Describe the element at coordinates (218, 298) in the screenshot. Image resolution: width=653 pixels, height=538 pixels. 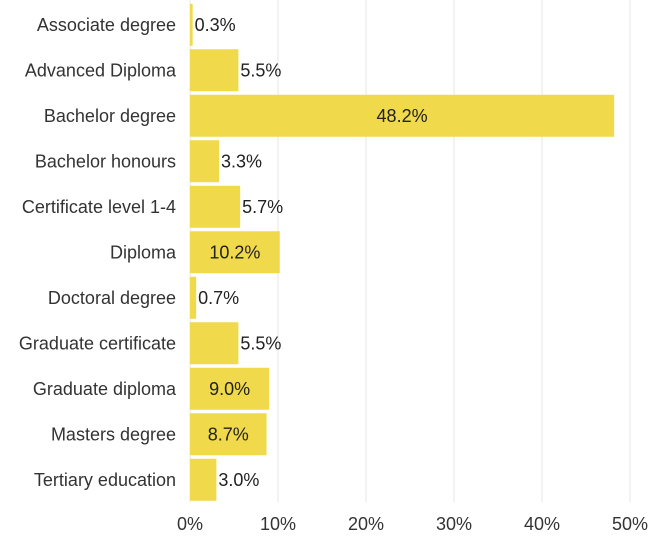
I see `value-label: 0.7%` at that location.